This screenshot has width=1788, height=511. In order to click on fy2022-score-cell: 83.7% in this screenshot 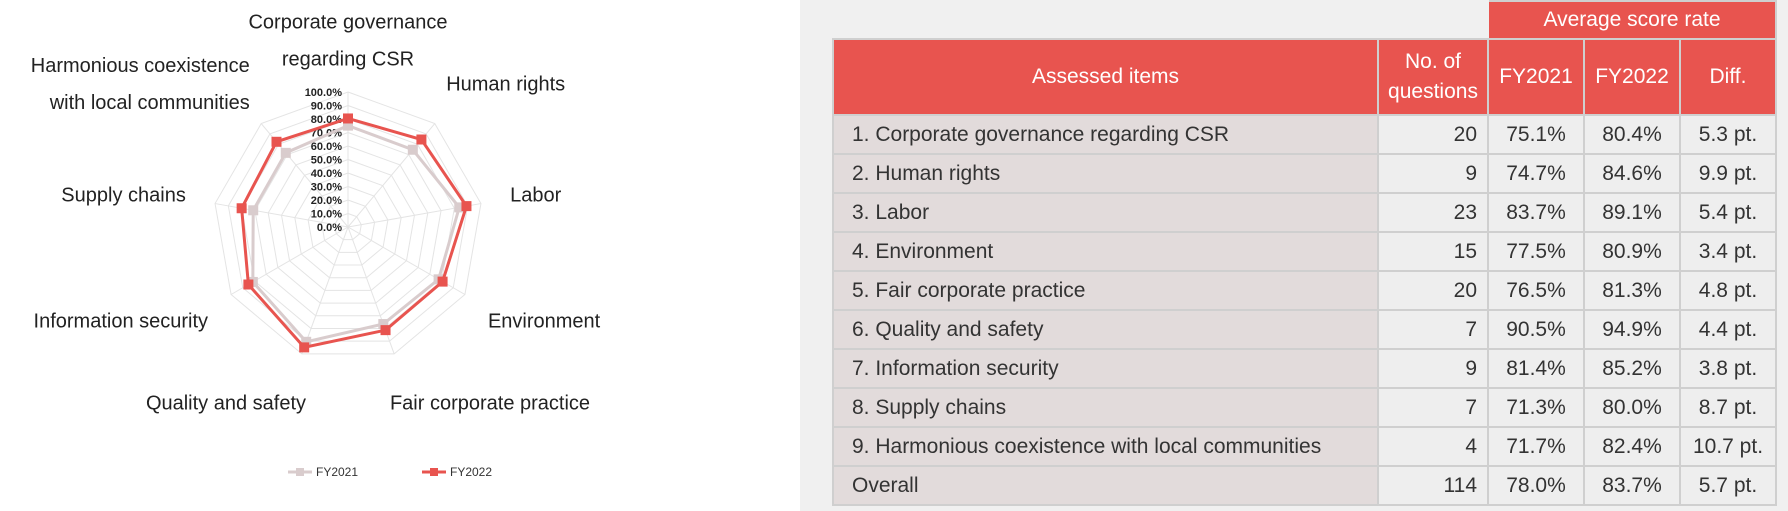, I will do `click(1632, 485)`.